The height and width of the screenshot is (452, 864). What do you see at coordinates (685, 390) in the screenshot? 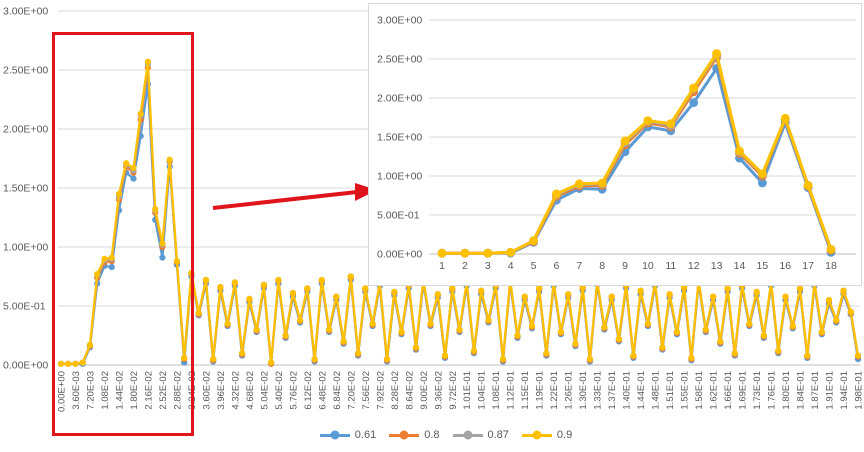
I see `svg-text: 1.55E-01` at bounding box center [685, 390].